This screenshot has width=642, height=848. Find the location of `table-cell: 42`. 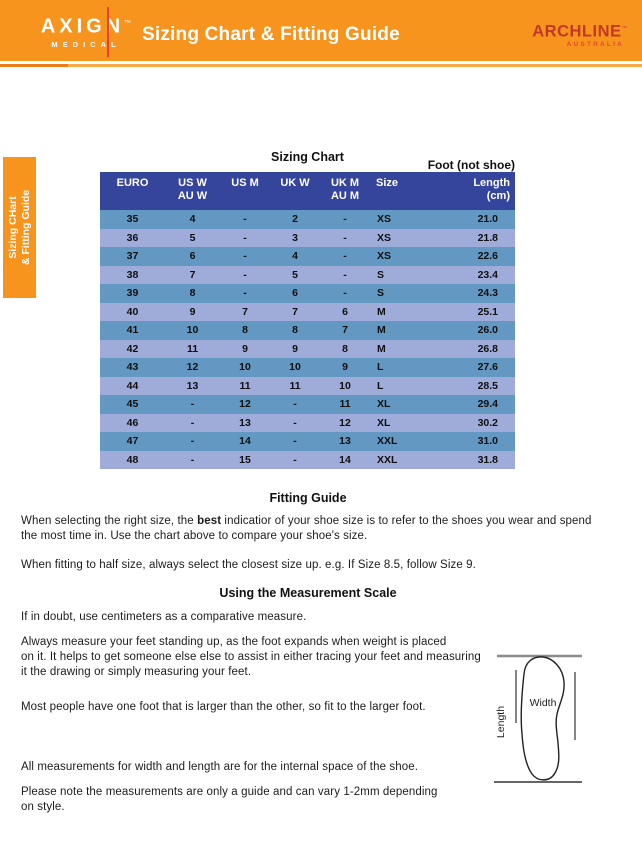

table-cell: 42 is located at coordinates (132, 348).